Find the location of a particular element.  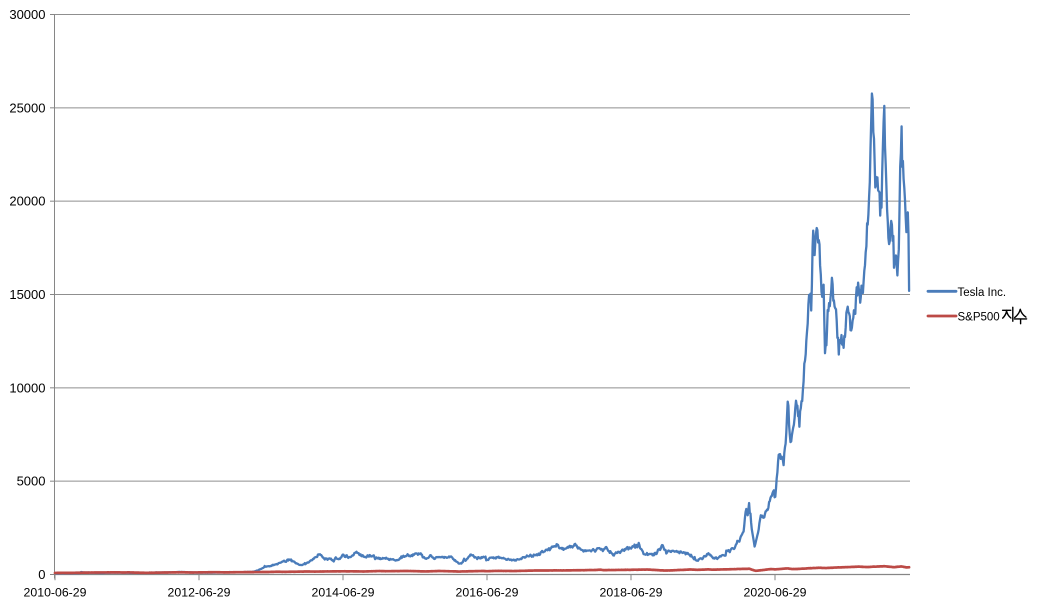

svg-text: Tesla Inc. is located at coordinates (982, 293).